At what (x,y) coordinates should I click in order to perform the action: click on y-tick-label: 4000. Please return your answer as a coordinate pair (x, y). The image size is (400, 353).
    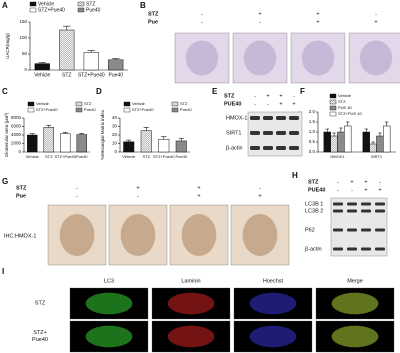
    Looking at the image, I should click on (16, 134).